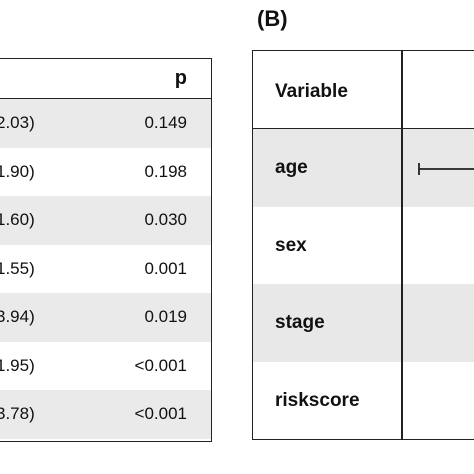  I want to click on table-row: 1.55) 0.001, so click(105, 269).